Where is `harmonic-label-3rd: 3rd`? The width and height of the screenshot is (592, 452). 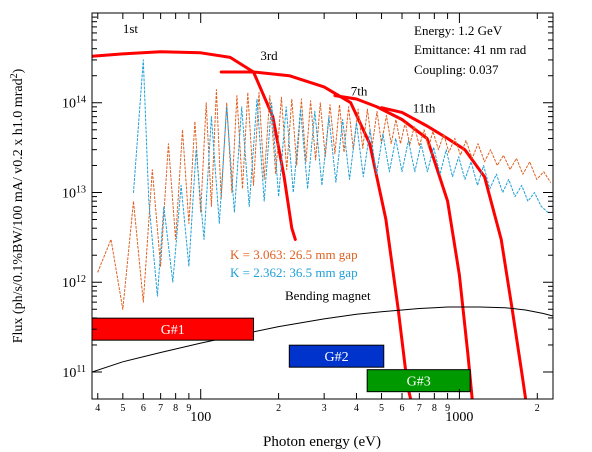 harmonic-label-3rd: 3rd is located at coordinates (269, 55).